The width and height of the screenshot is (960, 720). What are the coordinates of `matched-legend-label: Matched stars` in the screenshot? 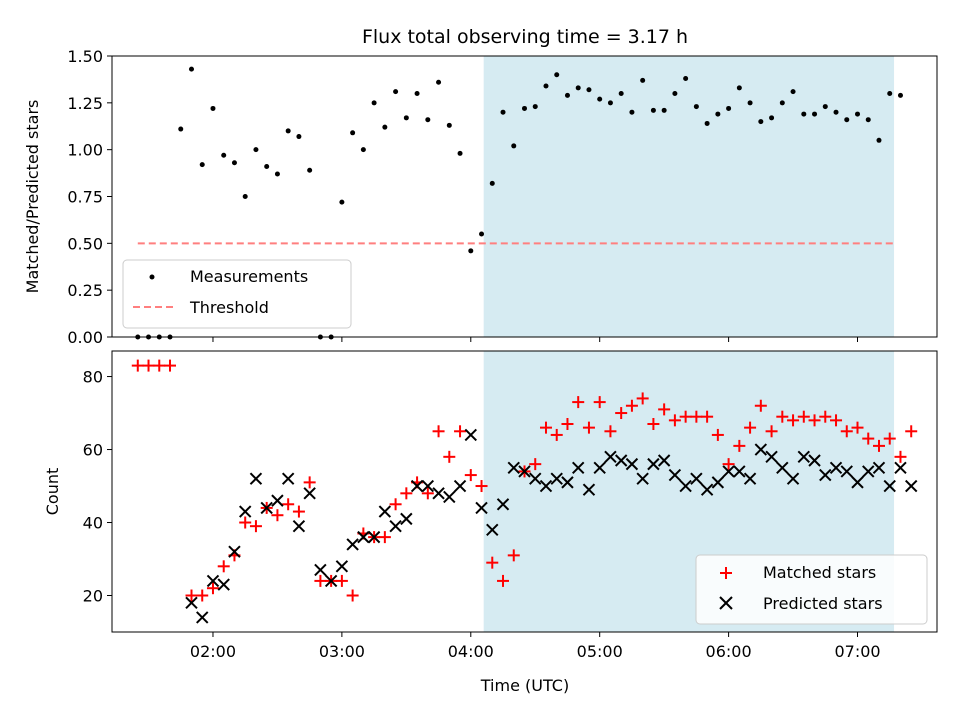 It's located at (819, 572).